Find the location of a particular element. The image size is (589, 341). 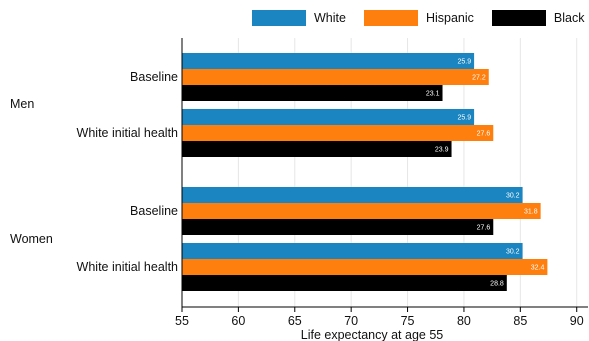

legend-item-hispanic: Hispanic is located at coordinates (418, 18).